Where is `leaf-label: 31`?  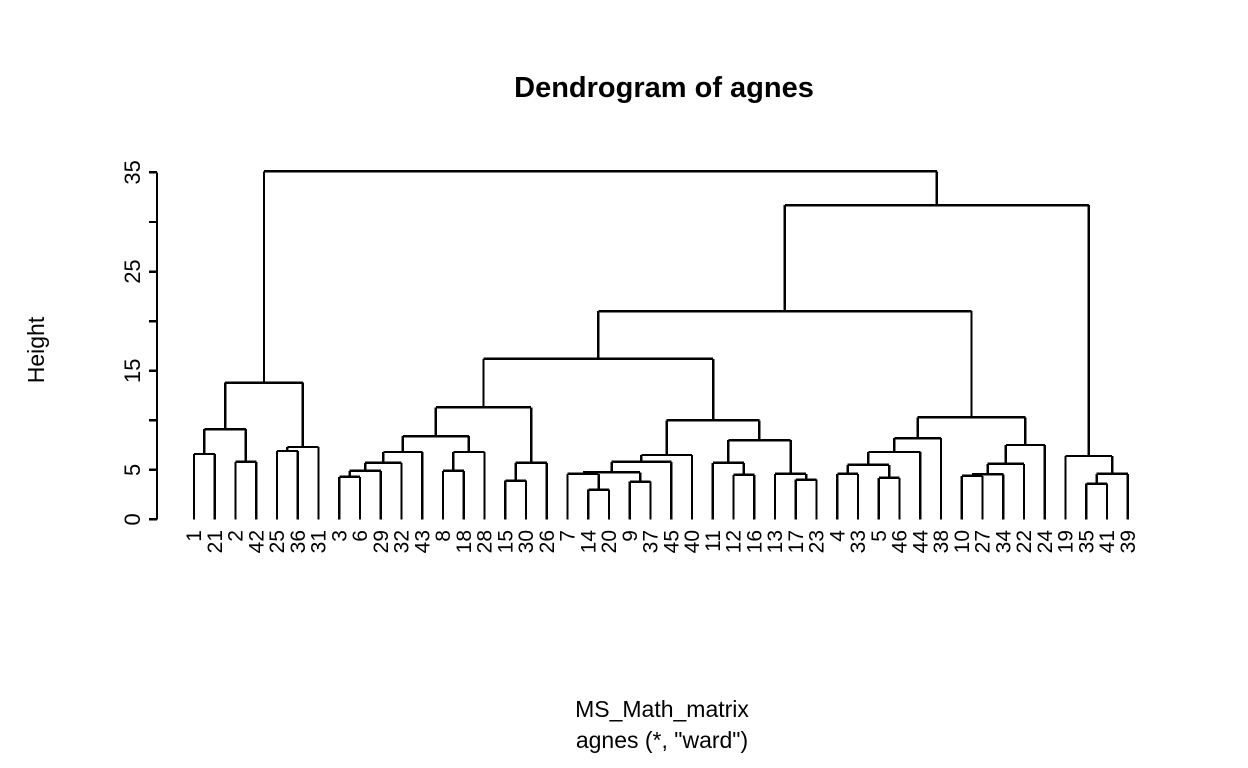
leaf-label: 31 is located at coordinates (319, 541).